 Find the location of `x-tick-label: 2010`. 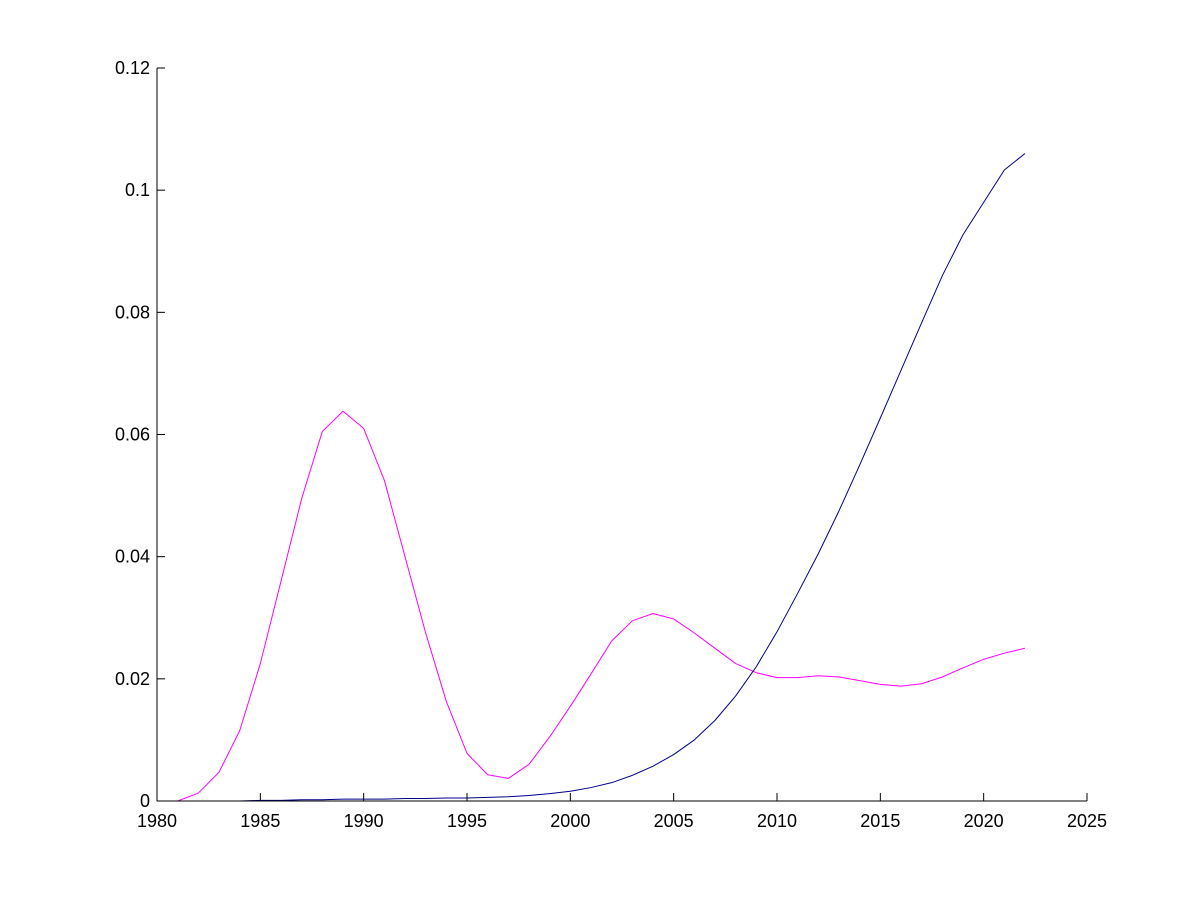

x-tick-label: 2010 is located at coordinates (777, 821).